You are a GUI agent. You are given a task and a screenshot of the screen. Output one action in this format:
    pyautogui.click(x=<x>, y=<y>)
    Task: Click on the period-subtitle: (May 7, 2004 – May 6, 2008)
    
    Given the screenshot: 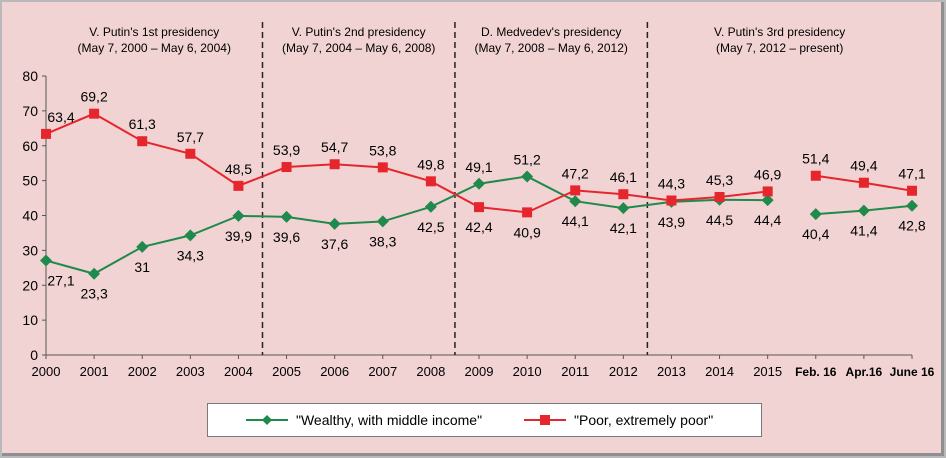 What is the action you would take?
    pyautogui.click(x=358, y=48)
    